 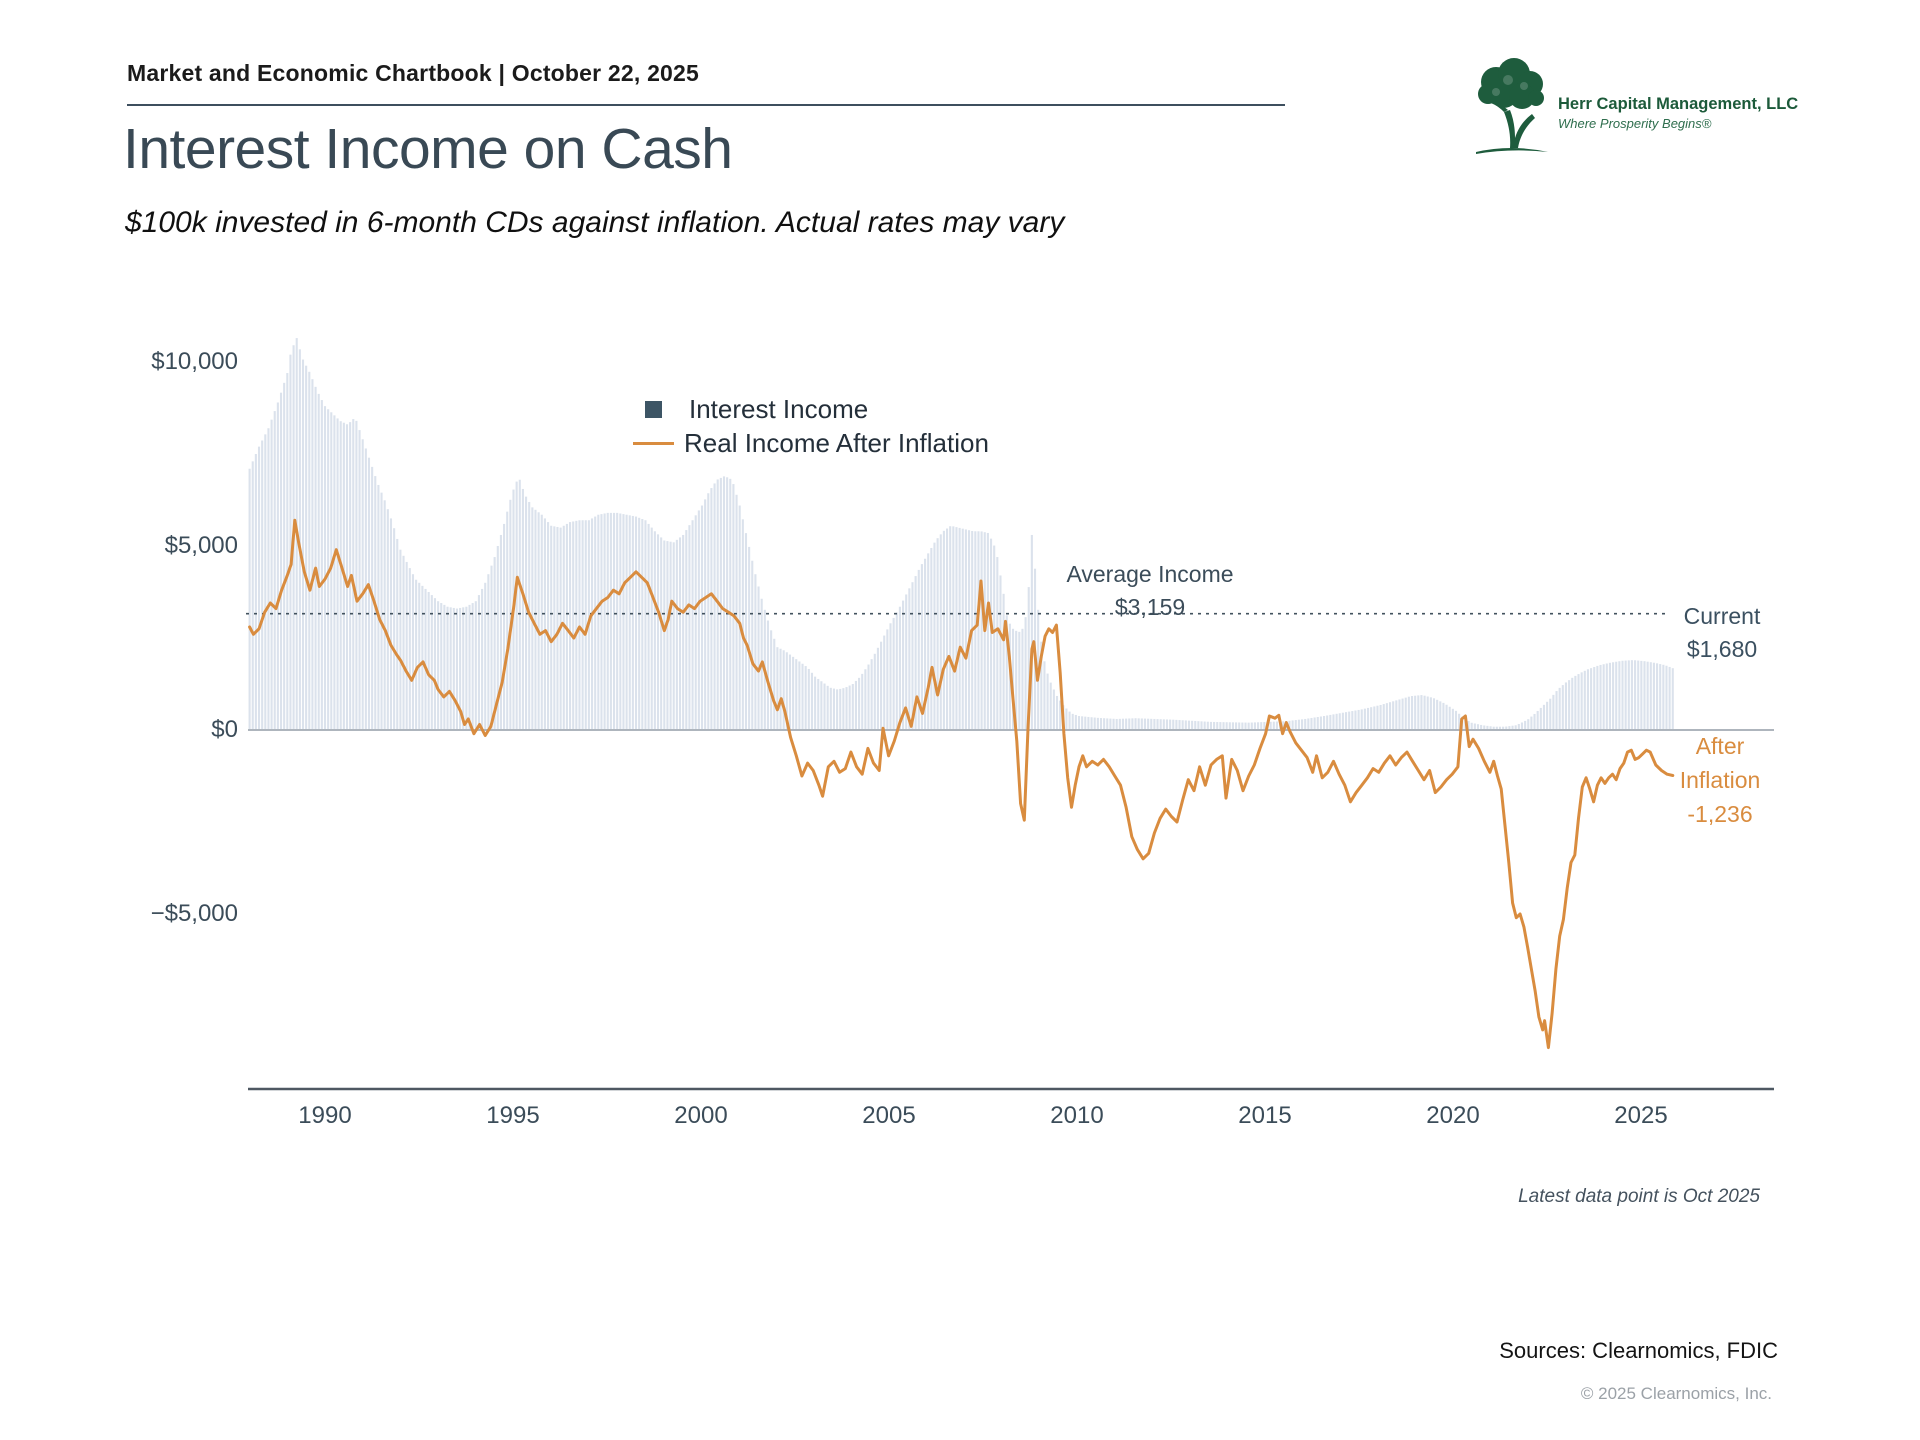 I want to click on x-tick-2005: 2005, so click(x=889, y=1115).